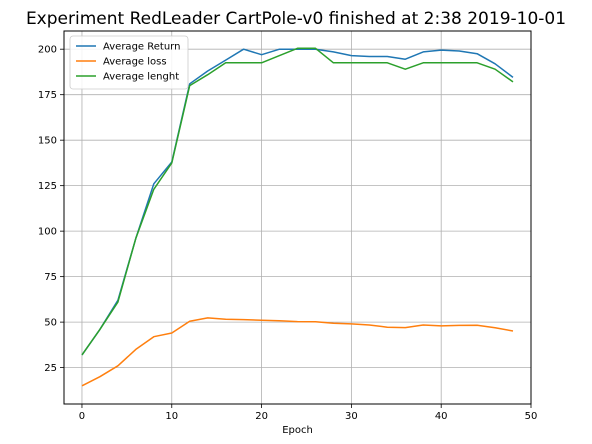  I want to click on x-tick-label: 30, so click(351, 416).